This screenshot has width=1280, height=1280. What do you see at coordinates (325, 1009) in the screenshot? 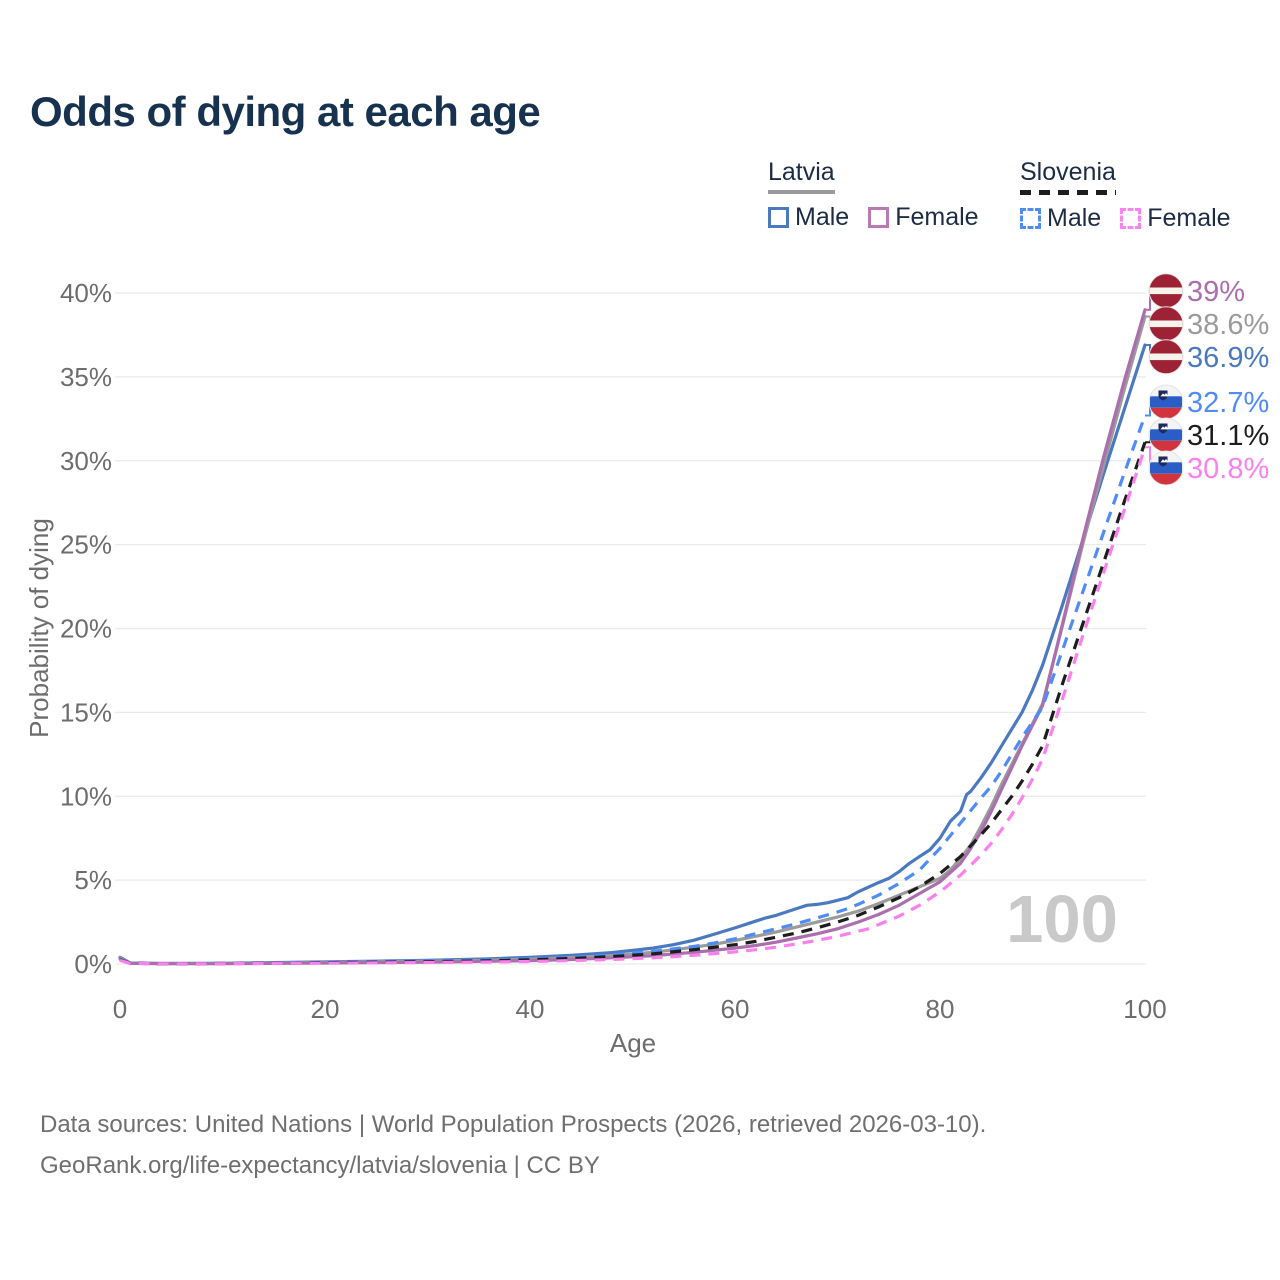
I see `x-tick-label: 20` at bounding box center [325, 1009].